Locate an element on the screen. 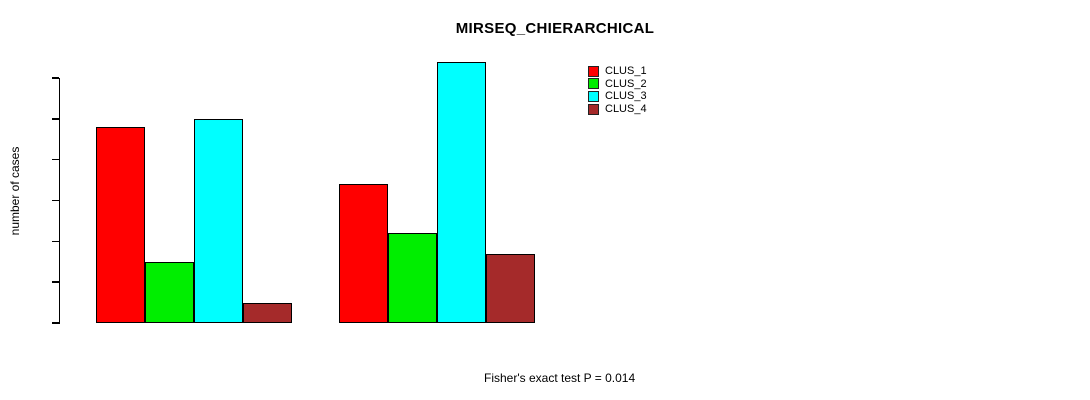  legend: CLUS_1 CLUS_2 CLUS_3 CLUS_4 is located at coordinates (617, 90).